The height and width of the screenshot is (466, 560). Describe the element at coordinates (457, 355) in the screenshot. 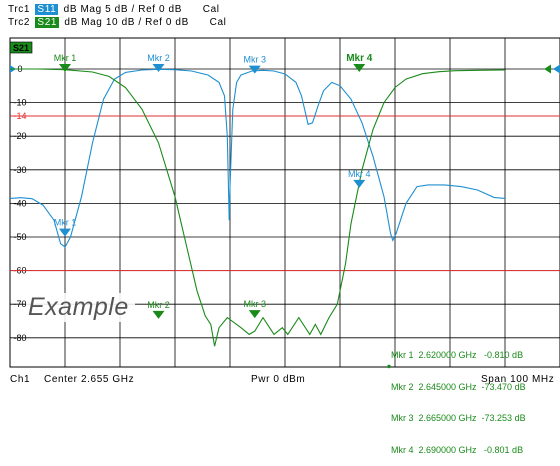

I see `marker-row: Mkr 1 2.620000 GHz -0.810 dB` at that location.